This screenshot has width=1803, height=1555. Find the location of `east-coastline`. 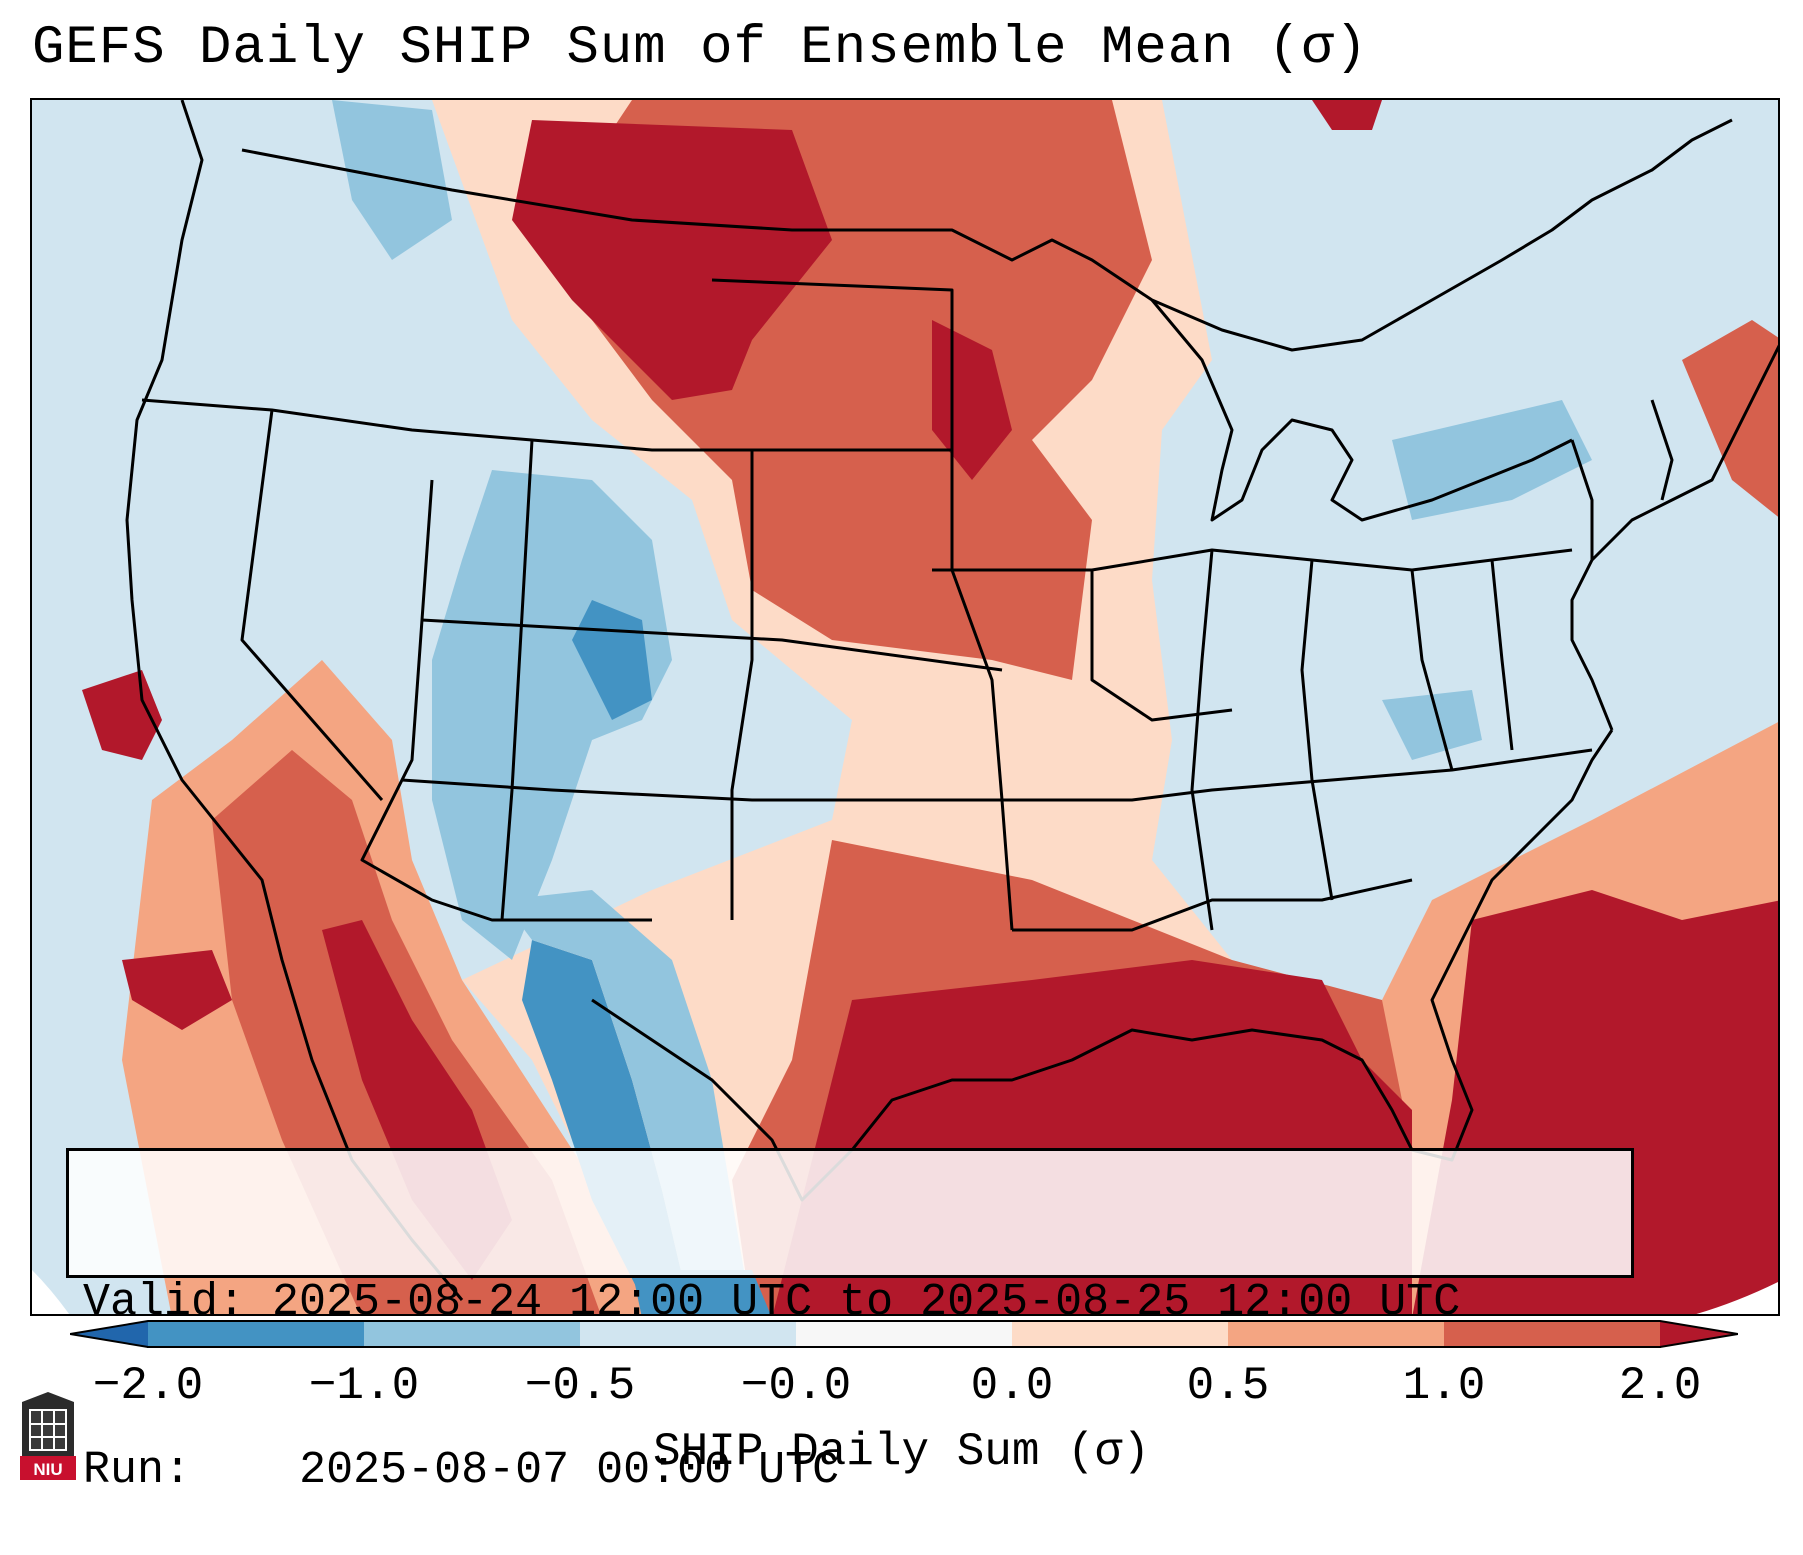

east-coastline is located at coordinates (1674, 537).